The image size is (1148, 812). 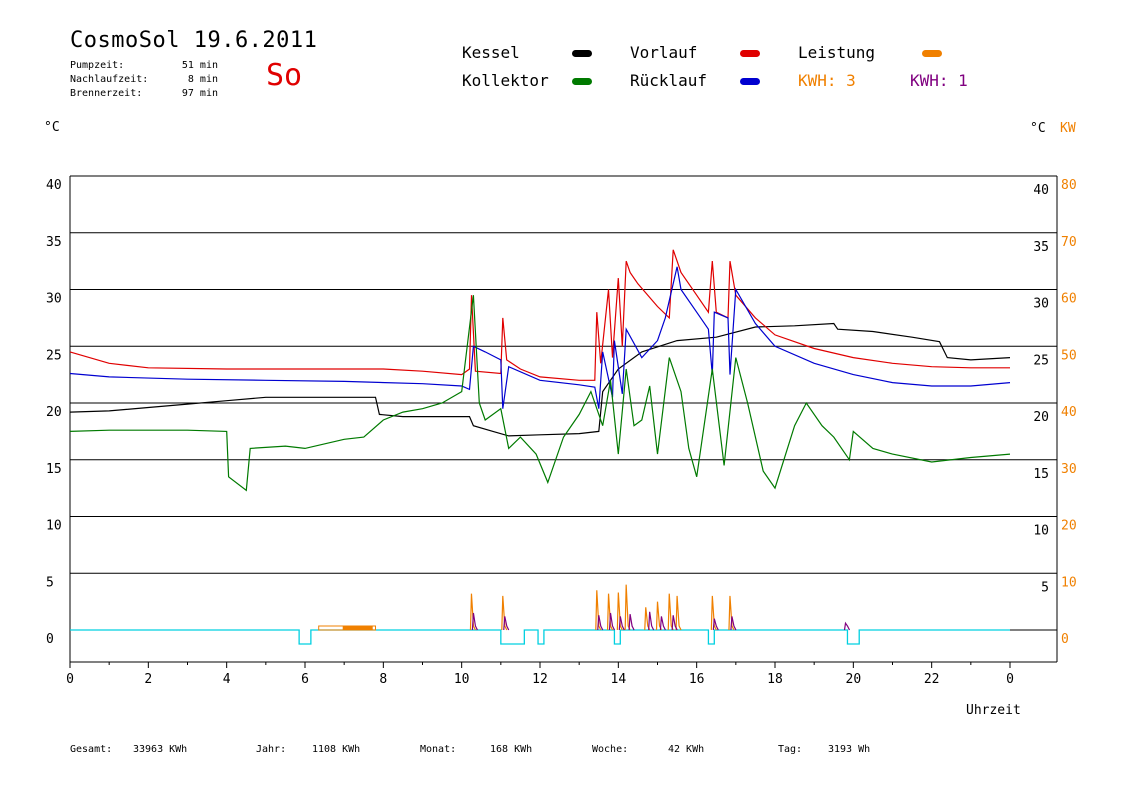 What do you see at coordinates (1045, 587) in the screenshot?
I see `right-c-tick-label-5: 5` at bounding box center [1045, 587].